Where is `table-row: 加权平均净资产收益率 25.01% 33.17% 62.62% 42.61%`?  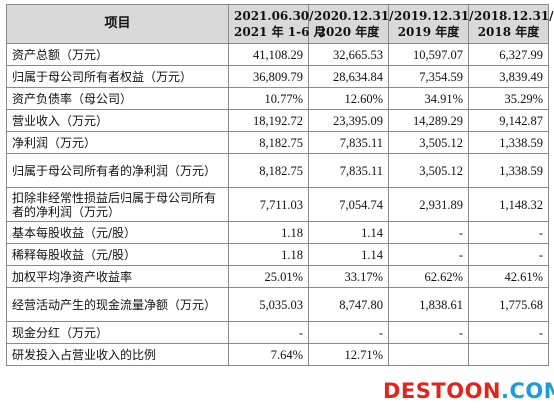
table-row: 加权平均净资产收益率 25.01% 33.17% 62.62% 42.61% is located at coordinates (277, 276).